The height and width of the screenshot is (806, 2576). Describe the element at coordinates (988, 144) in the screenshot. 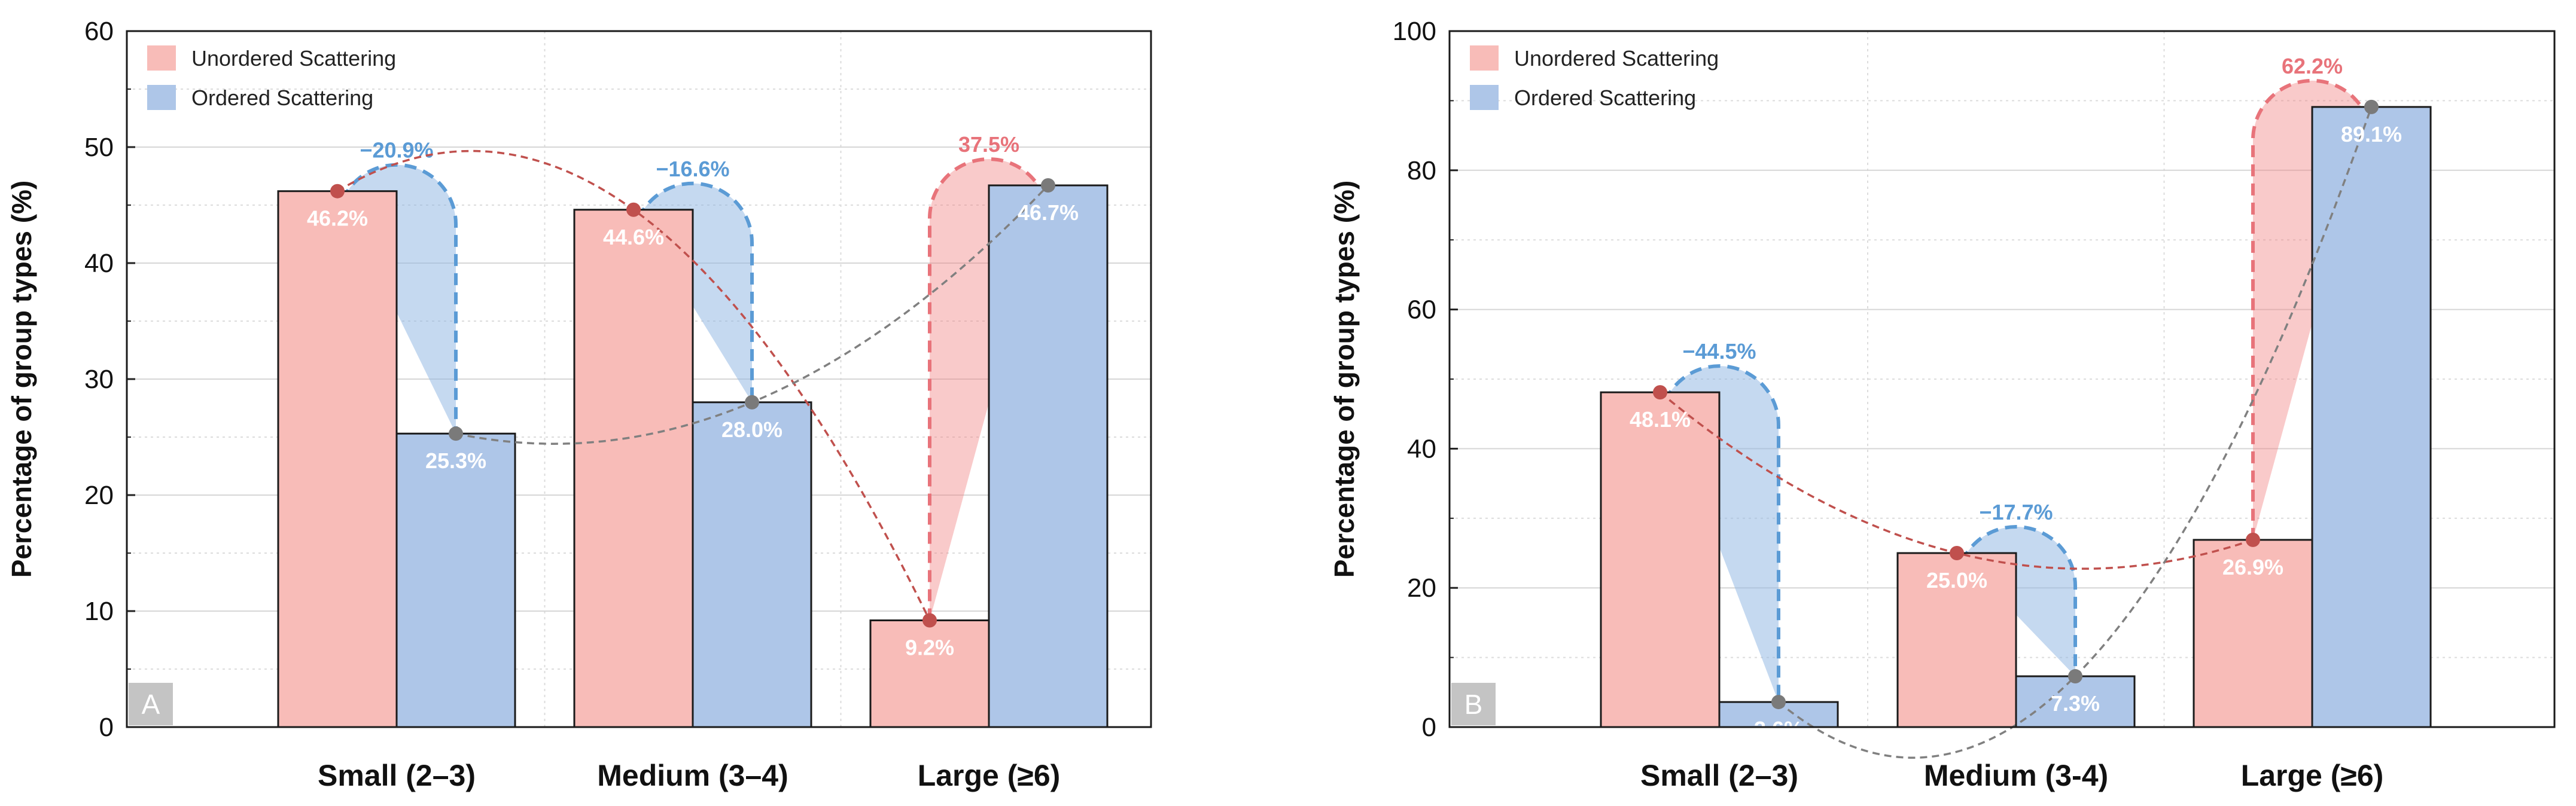

I see `difference-label: 37.5%` at that location.